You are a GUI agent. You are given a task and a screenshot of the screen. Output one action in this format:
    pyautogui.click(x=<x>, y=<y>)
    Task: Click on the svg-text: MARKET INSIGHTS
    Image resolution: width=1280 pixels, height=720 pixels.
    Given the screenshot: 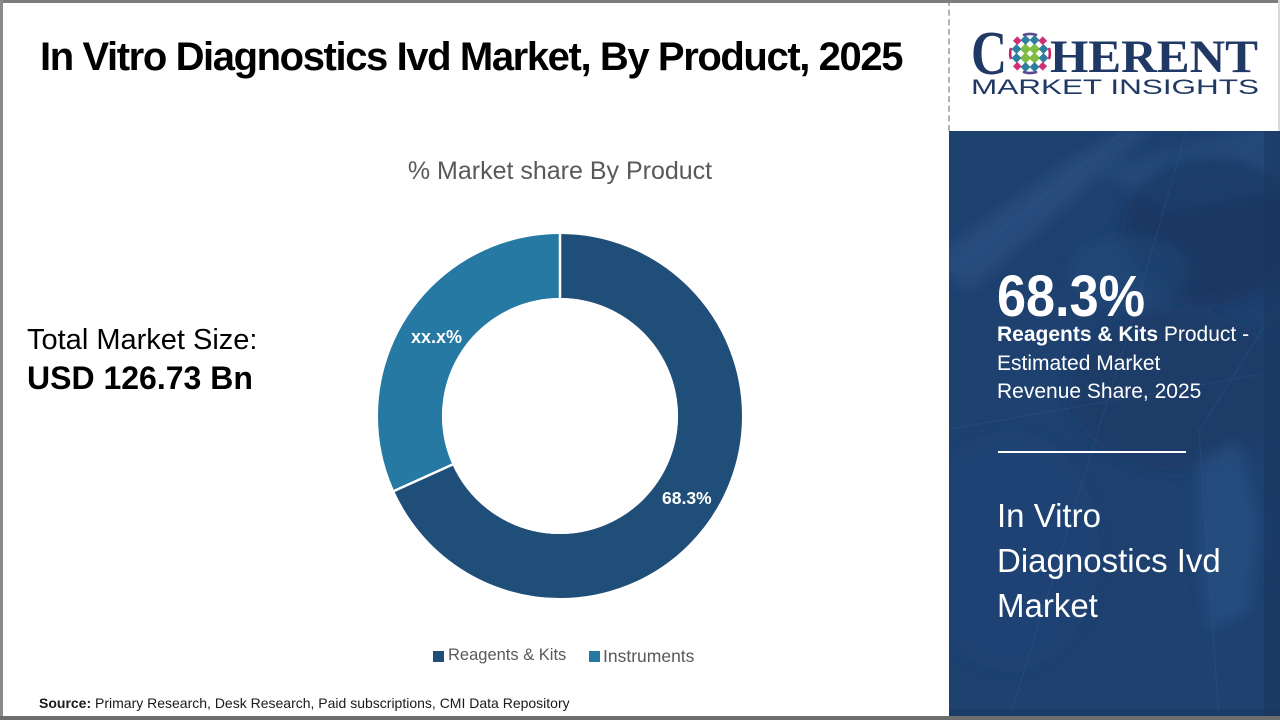 What is the action you would take?
    pyautogui.click(x=1115, y=87)
    